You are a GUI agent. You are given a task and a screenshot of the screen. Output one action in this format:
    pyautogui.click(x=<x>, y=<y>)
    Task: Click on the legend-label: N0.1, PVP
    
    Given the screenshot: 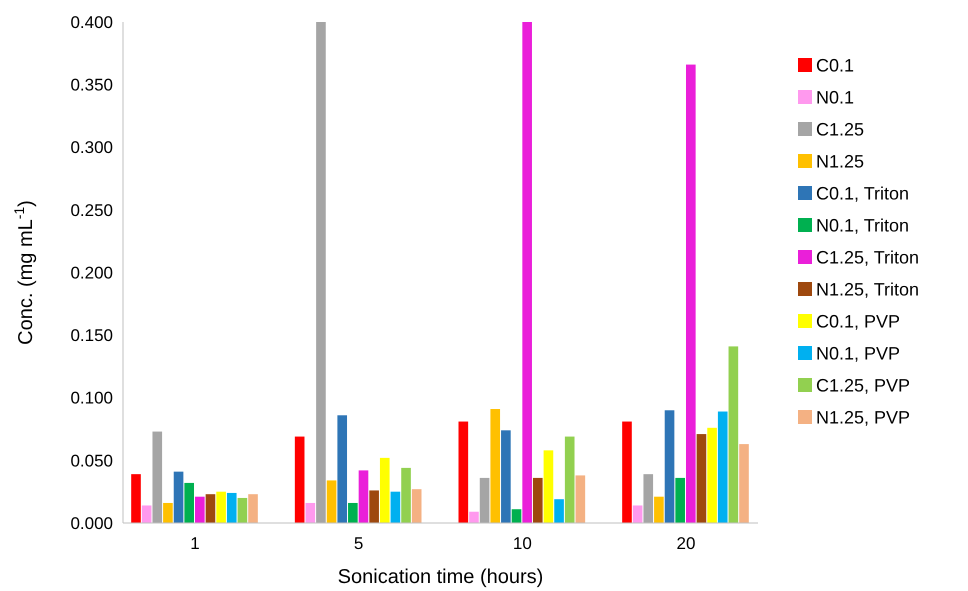 What is the action you would take?
    pyautogui.click(x=858, y=353)
    